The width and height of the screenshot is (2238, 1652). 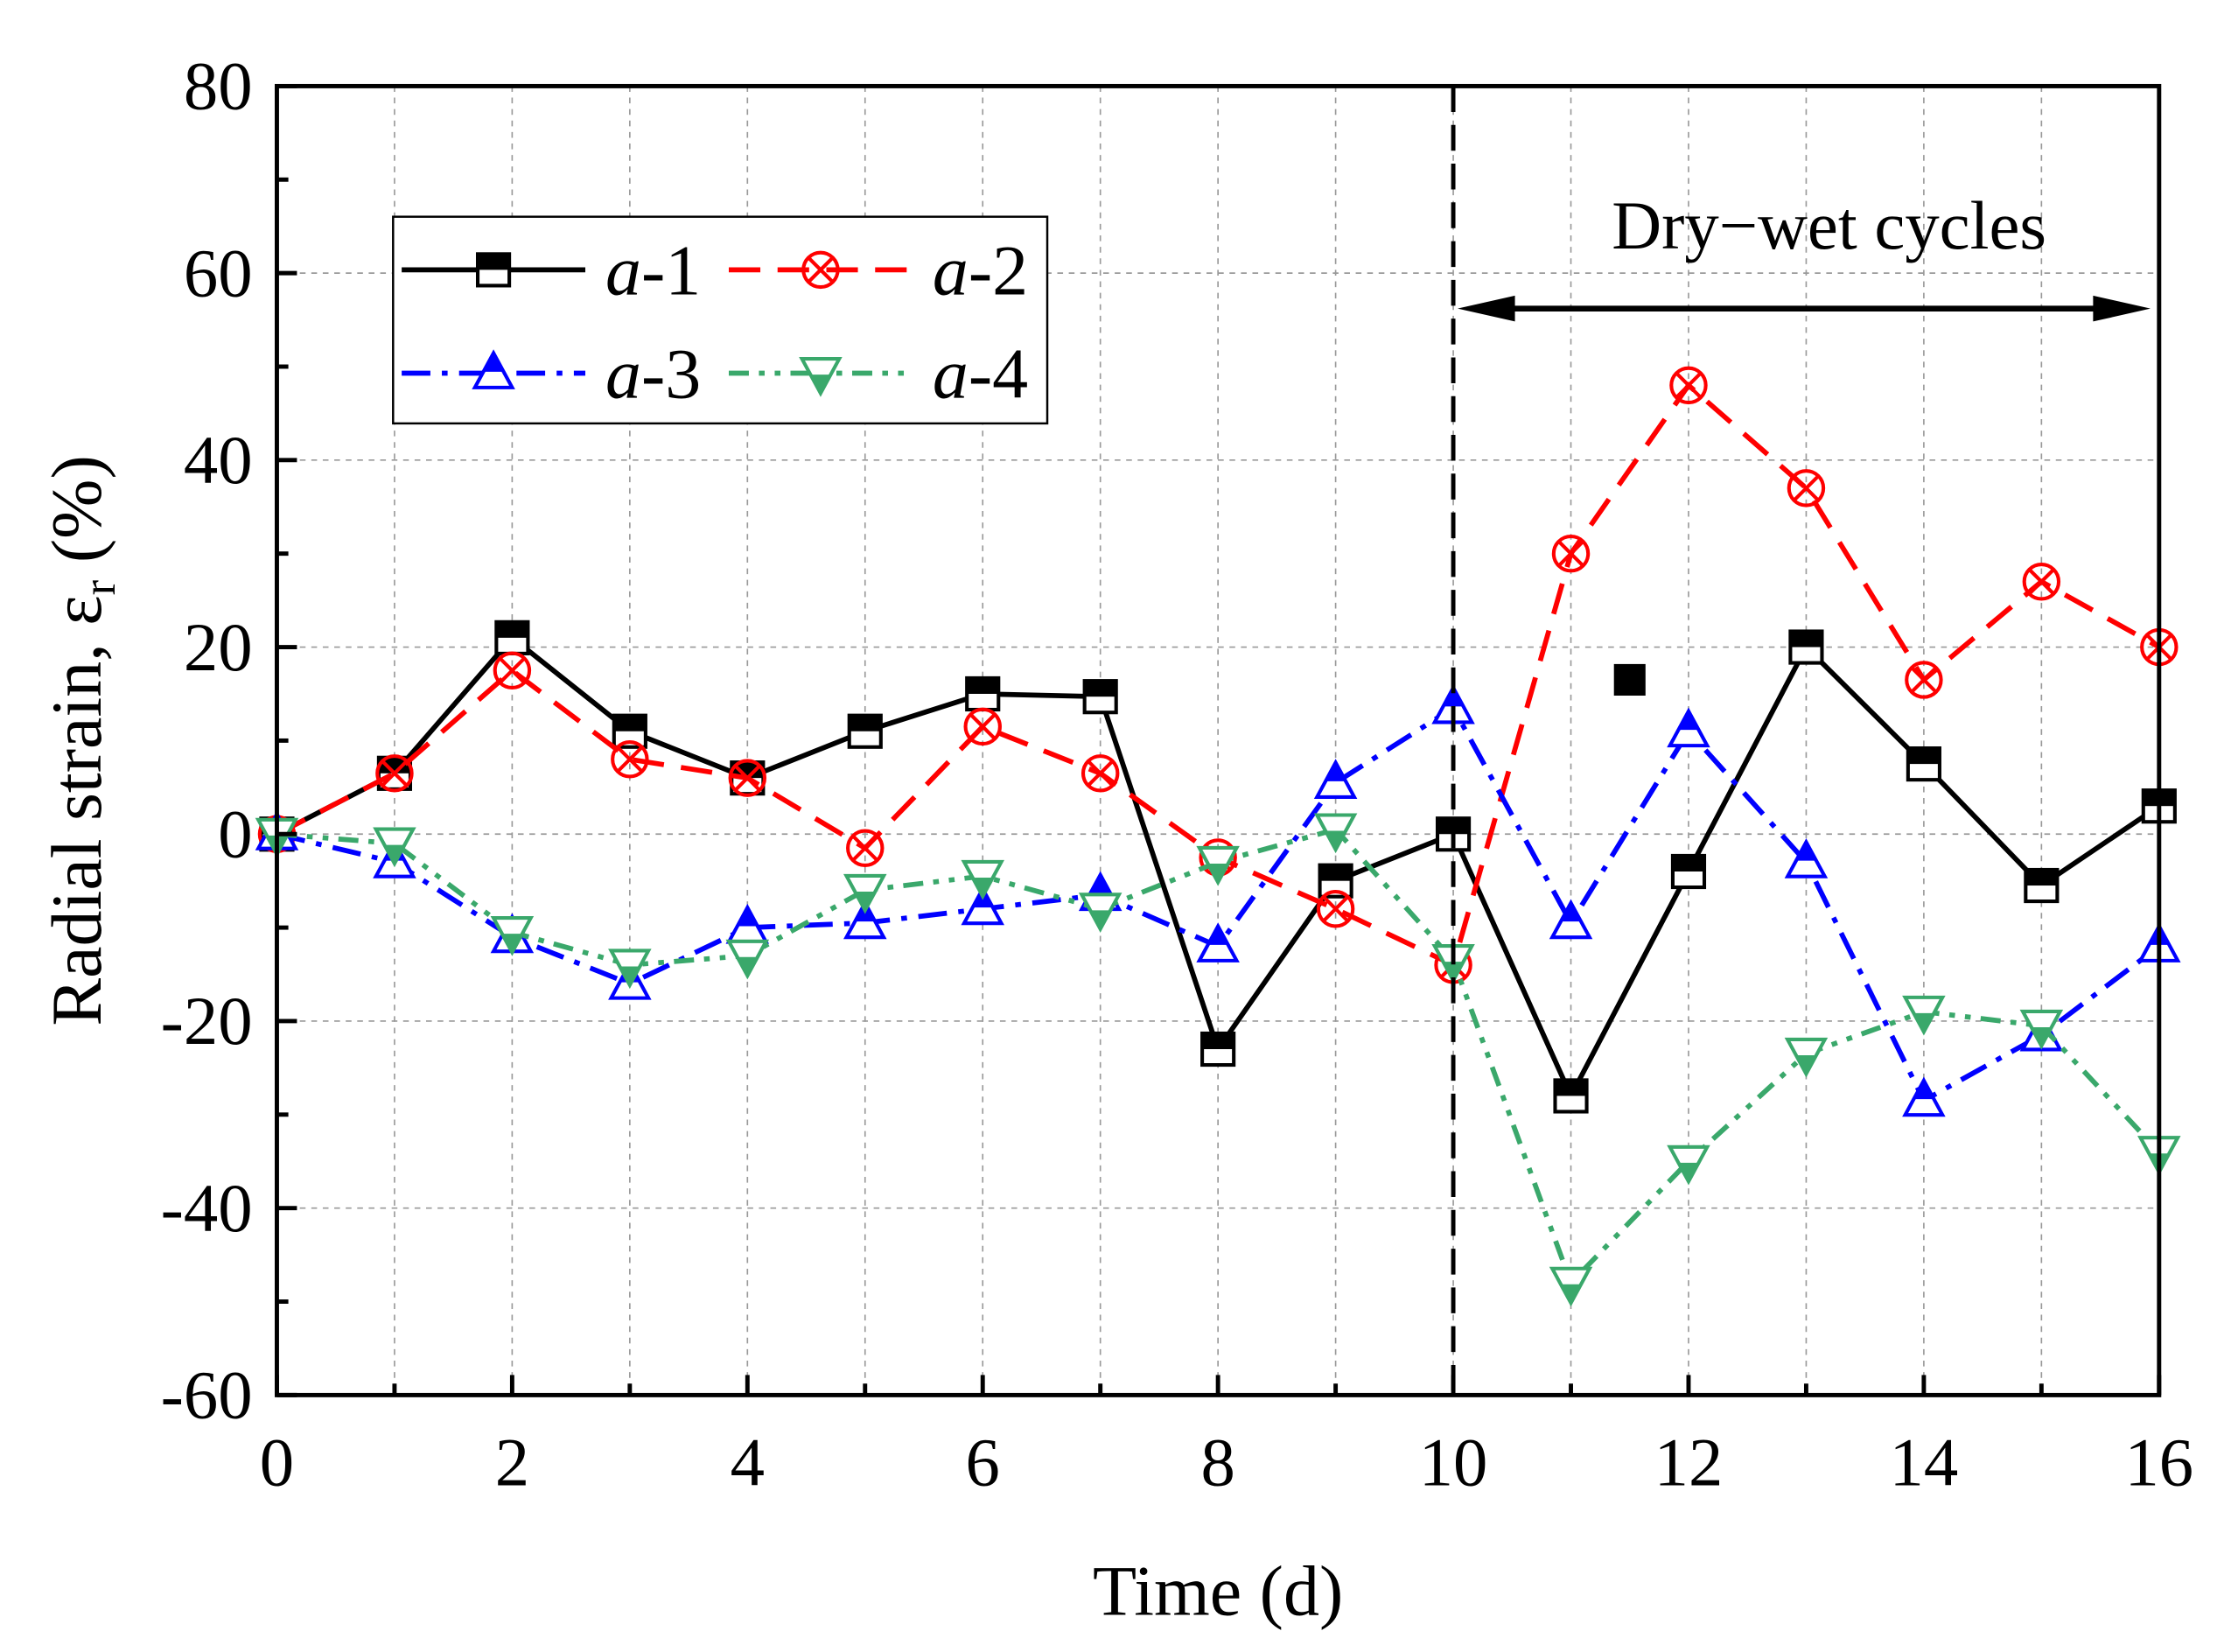 What do you see at coordinates (218, 461) in the screenshot?
I see `y-tick-label: 40` at bounding box center [218, 461].